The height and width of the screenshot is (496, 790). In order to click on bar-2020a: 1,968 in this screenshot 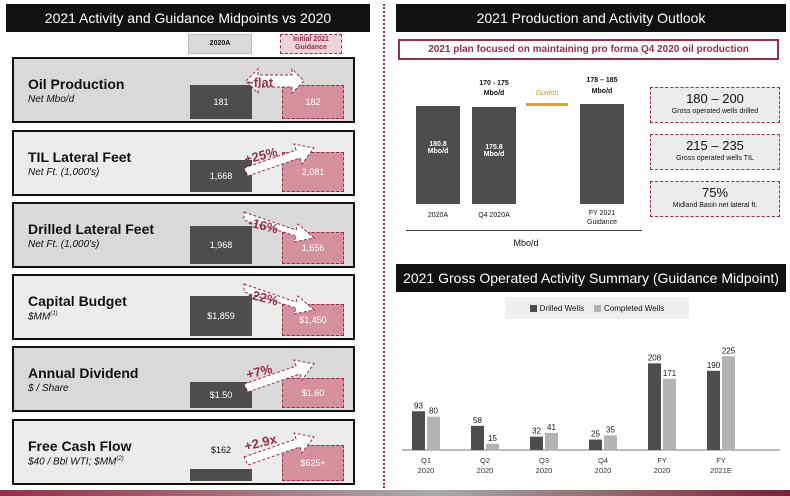, I will do `click(221, 245)`.